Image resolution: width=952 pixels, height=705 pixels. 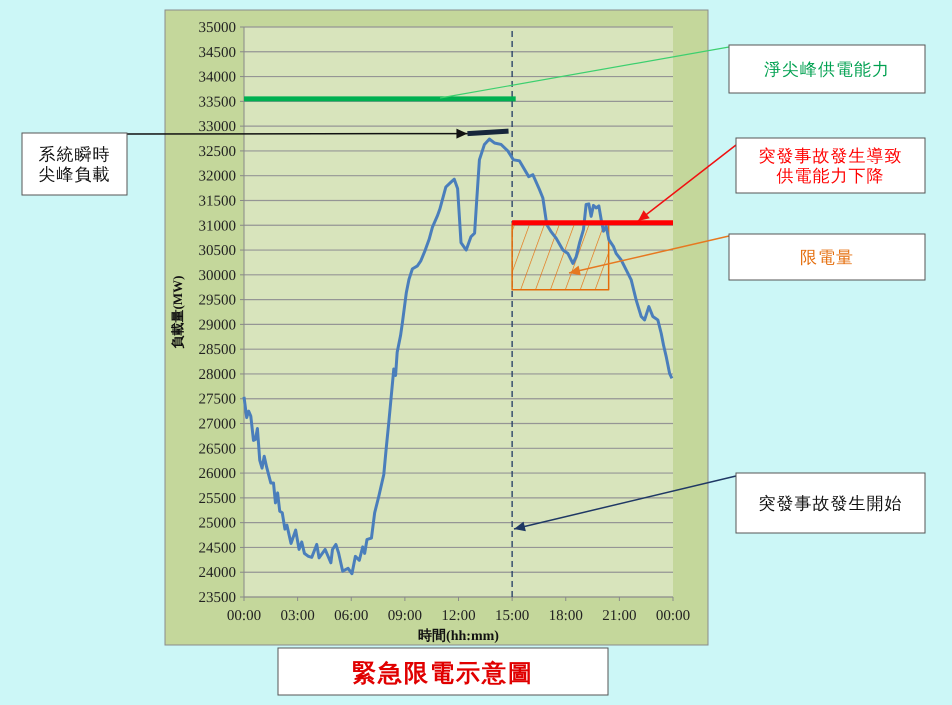 What do you see at coordinates (217, 498) in the screenshot?
I see `y-tick-label: 25500` at bounding box center [217, 498].